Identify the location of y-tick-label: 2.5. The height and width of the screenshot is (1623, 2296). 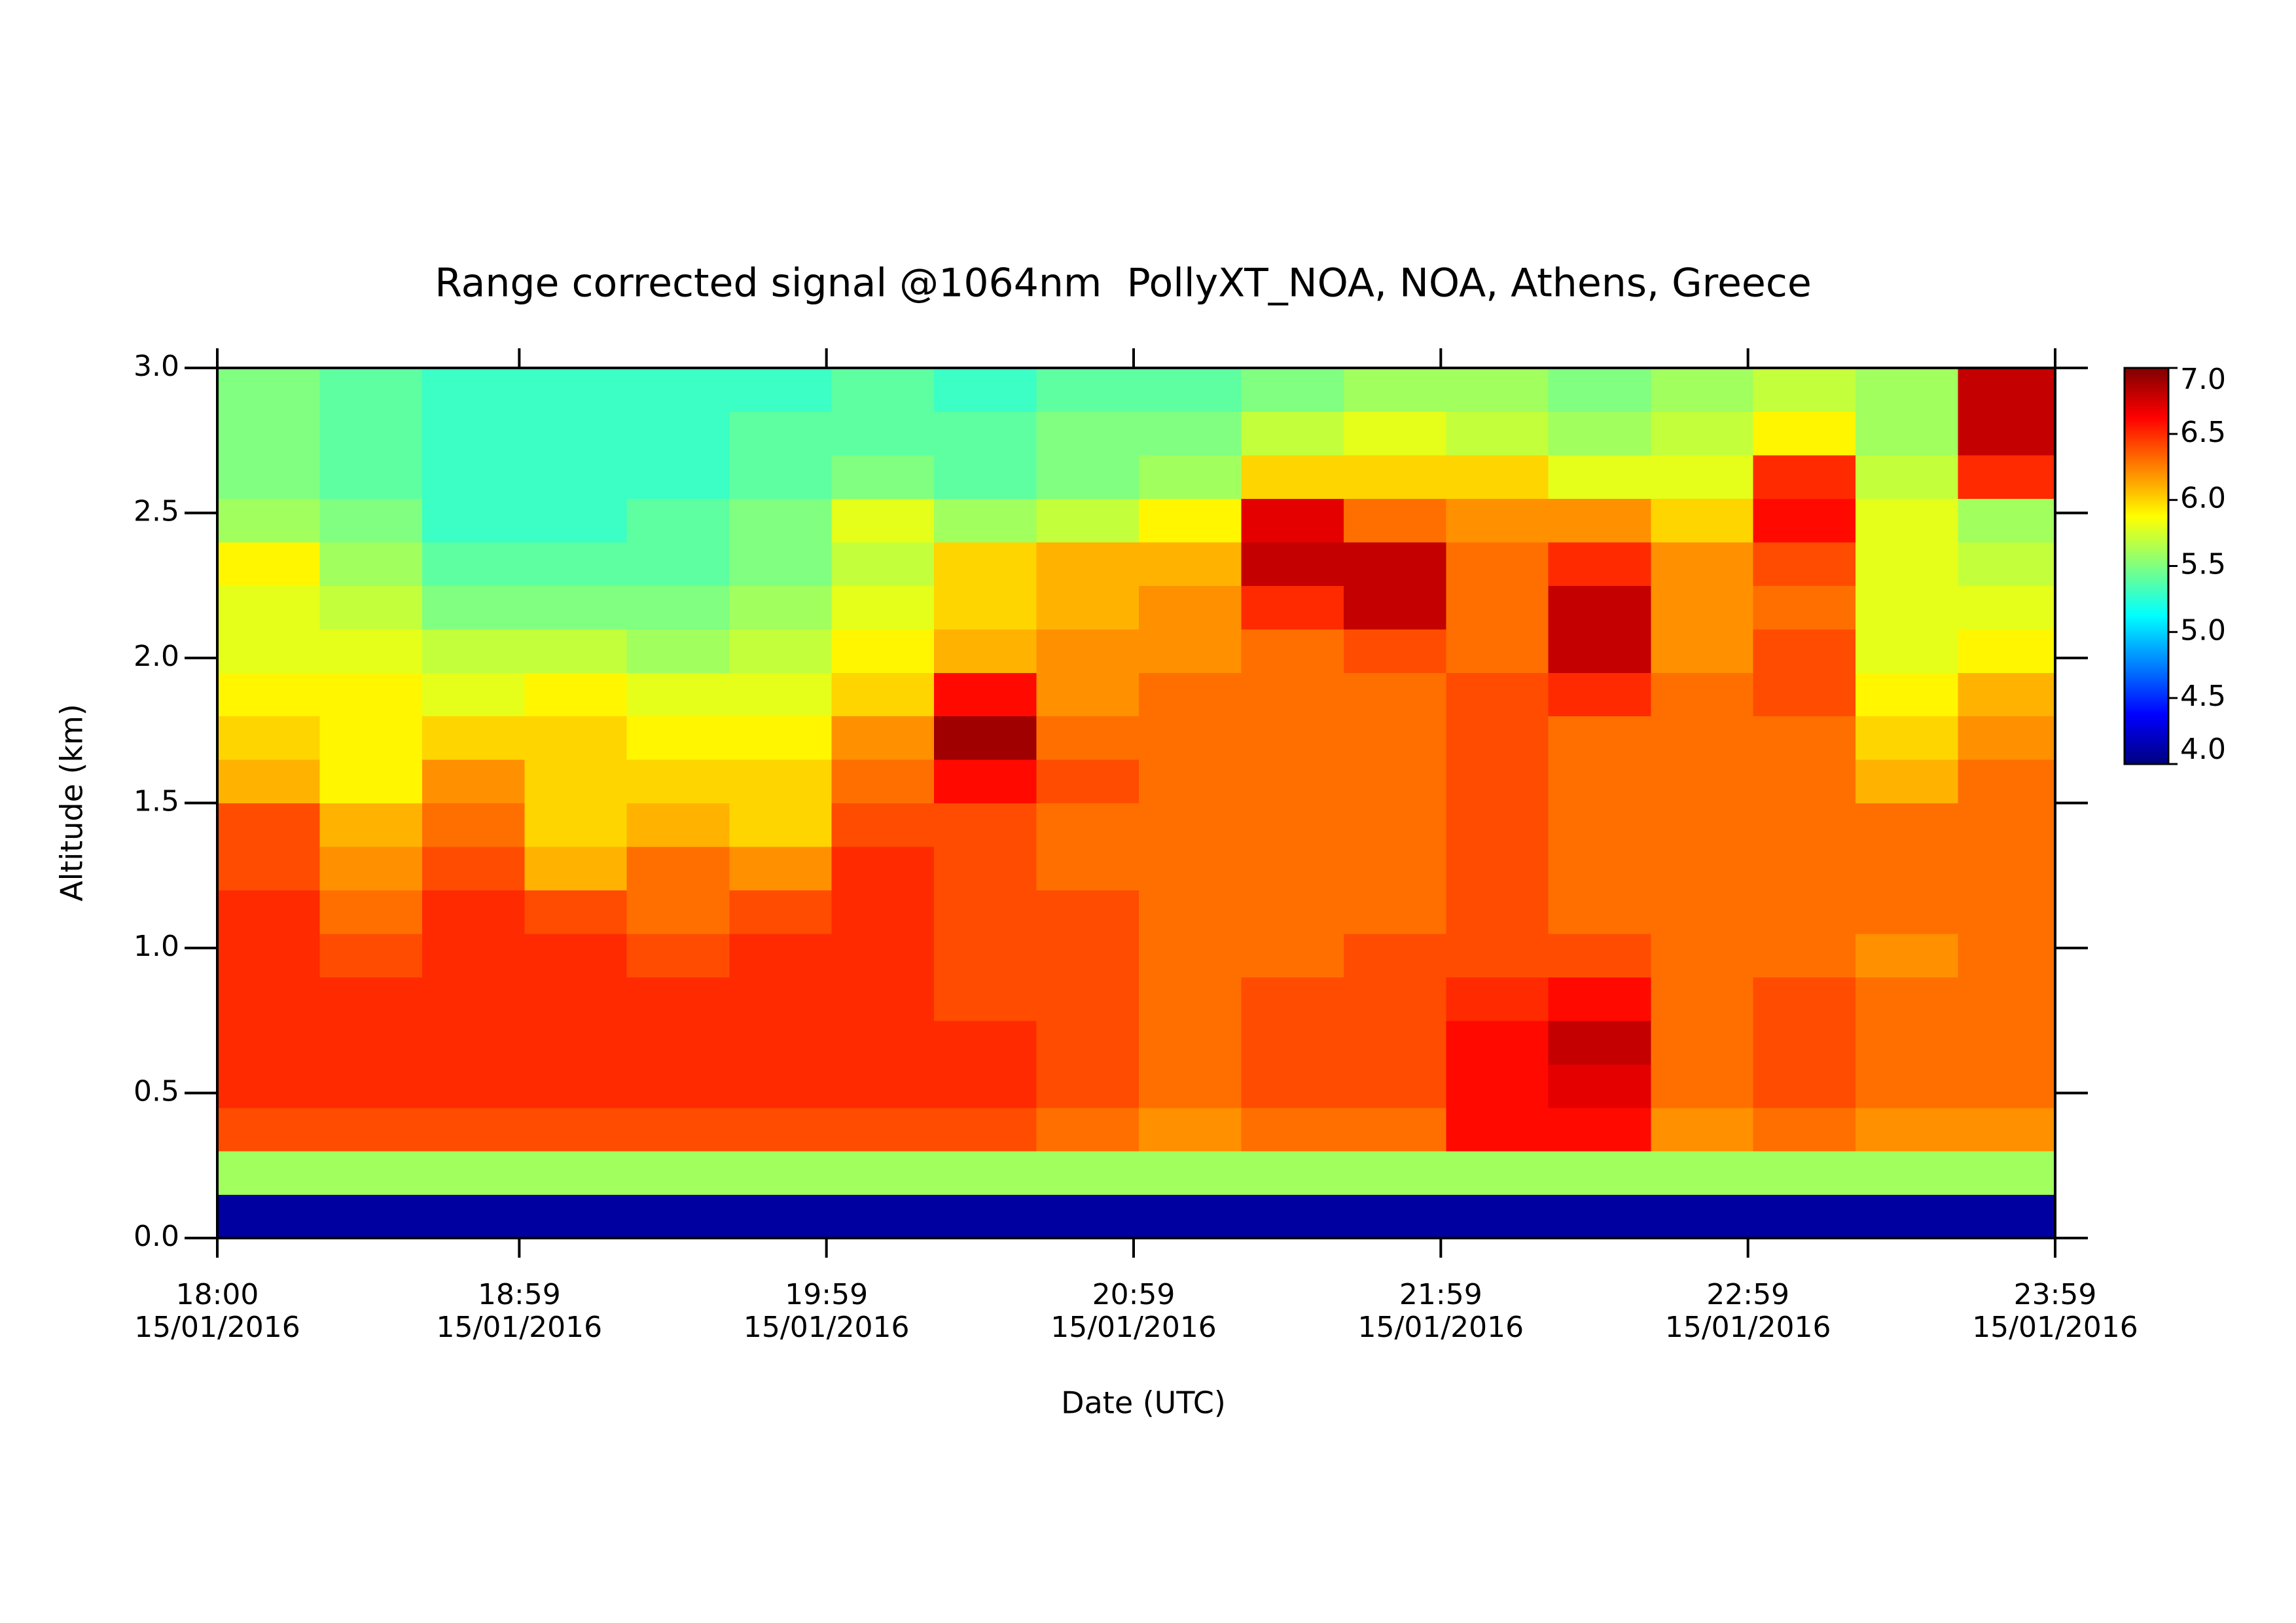
(156, 511).